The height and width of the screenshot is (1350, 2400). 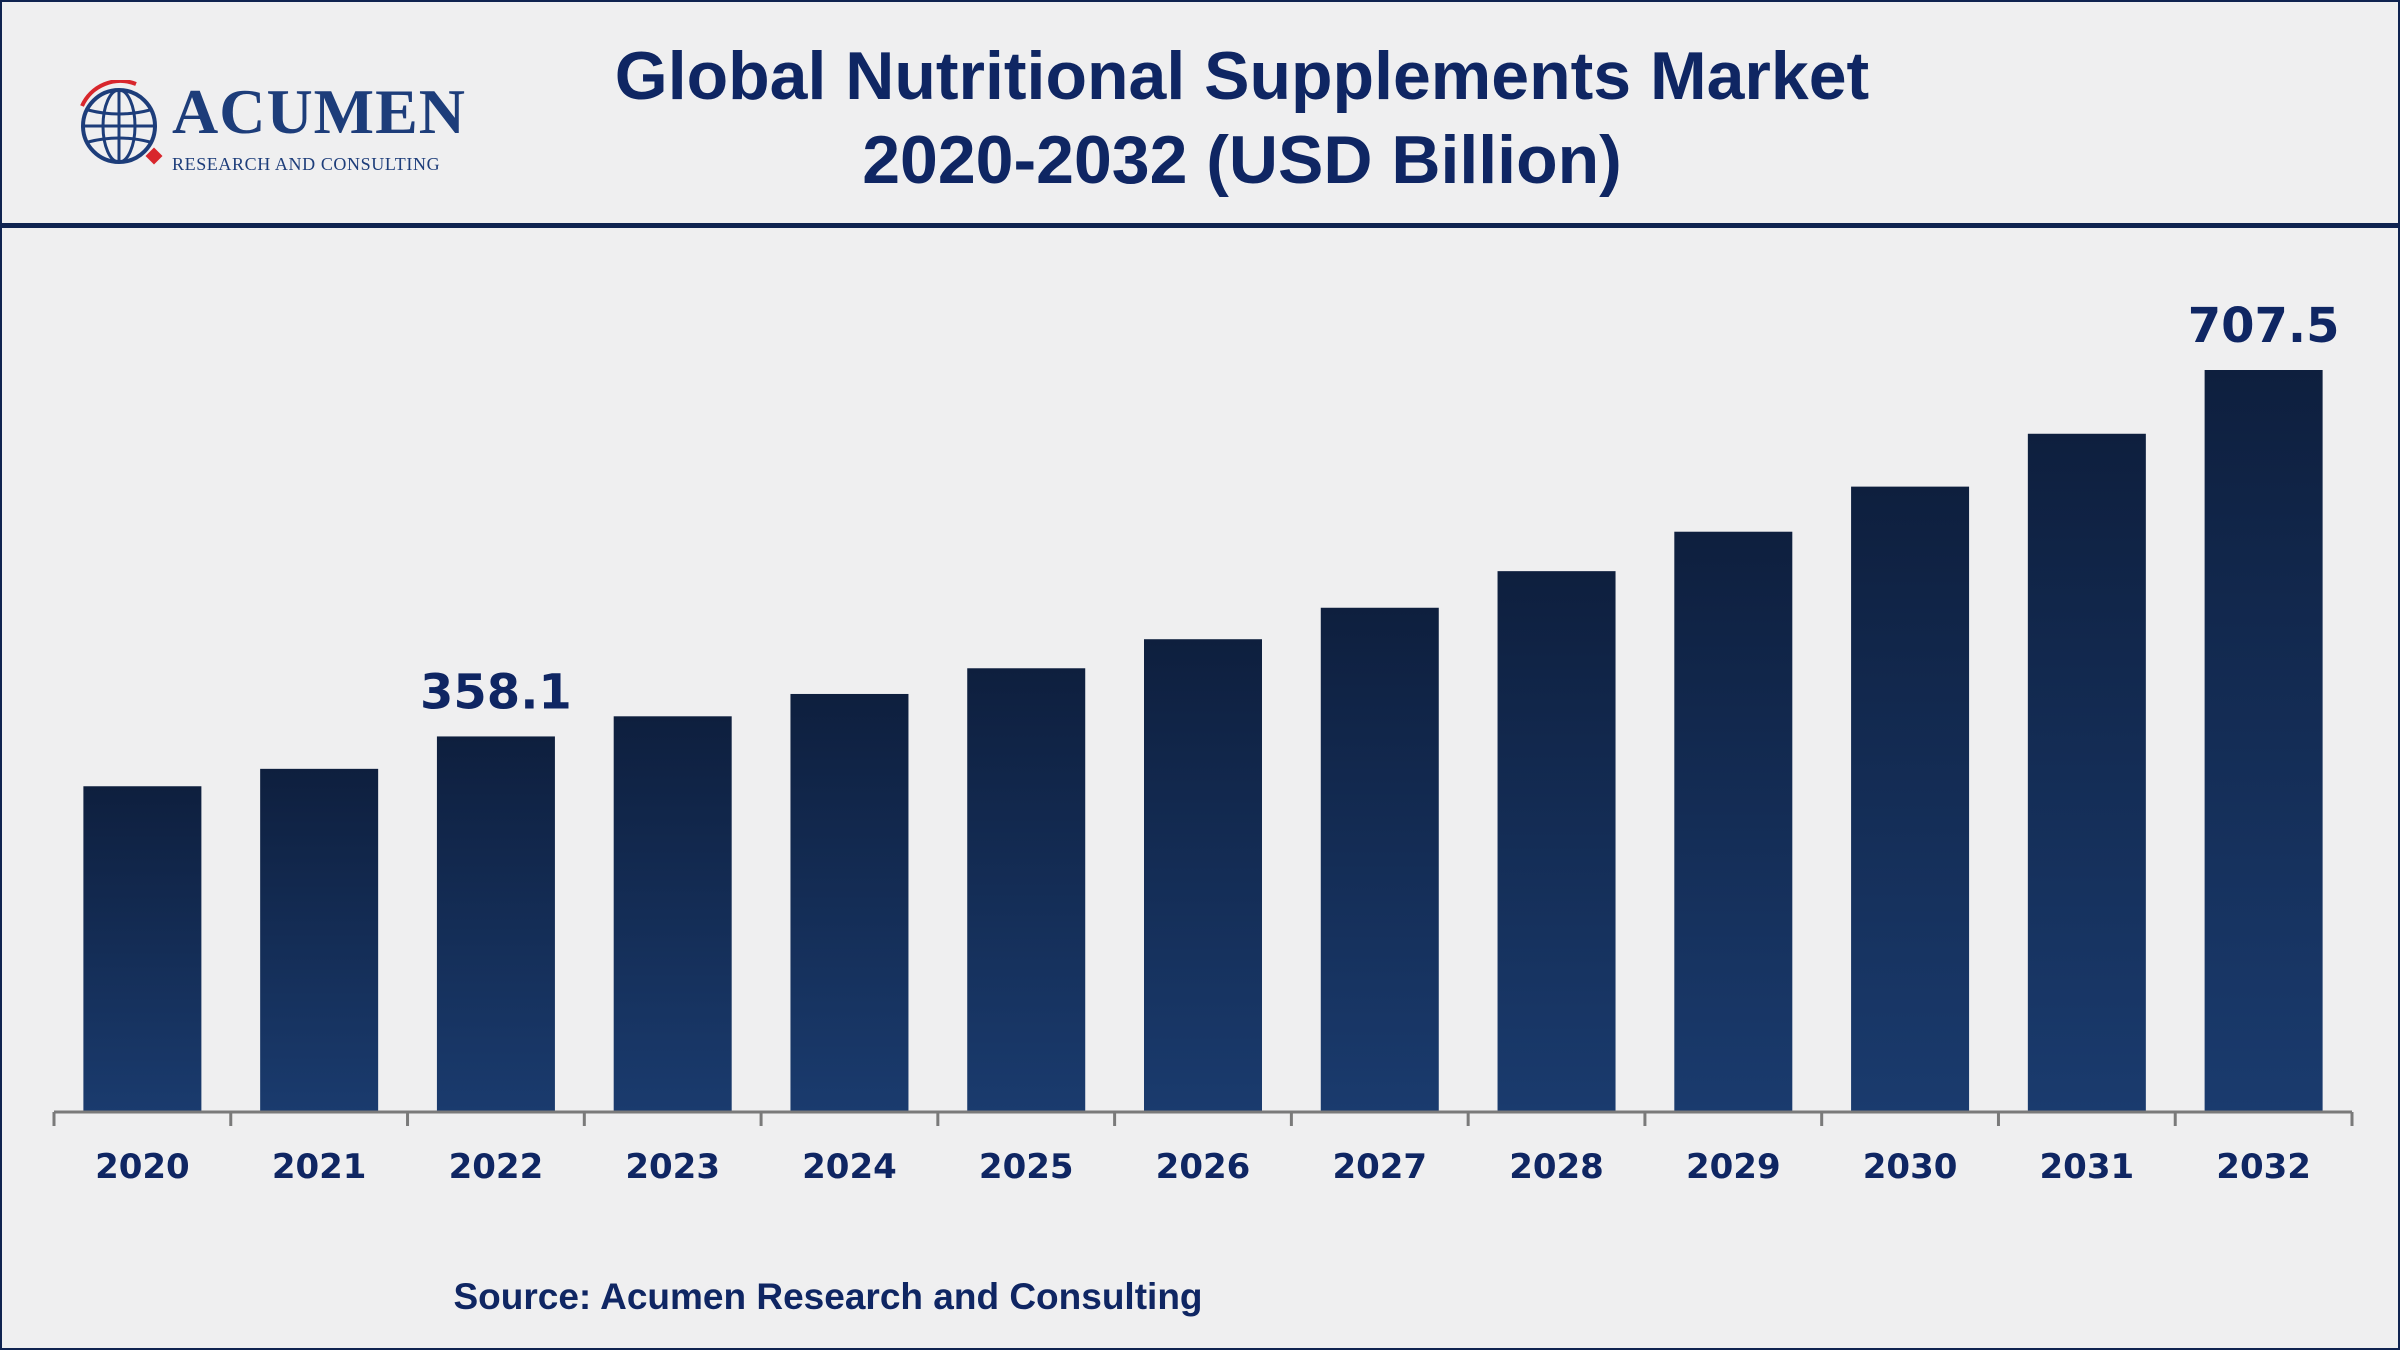 I want to click on logo-name: ACUMEN, so click(x=319, y=111).